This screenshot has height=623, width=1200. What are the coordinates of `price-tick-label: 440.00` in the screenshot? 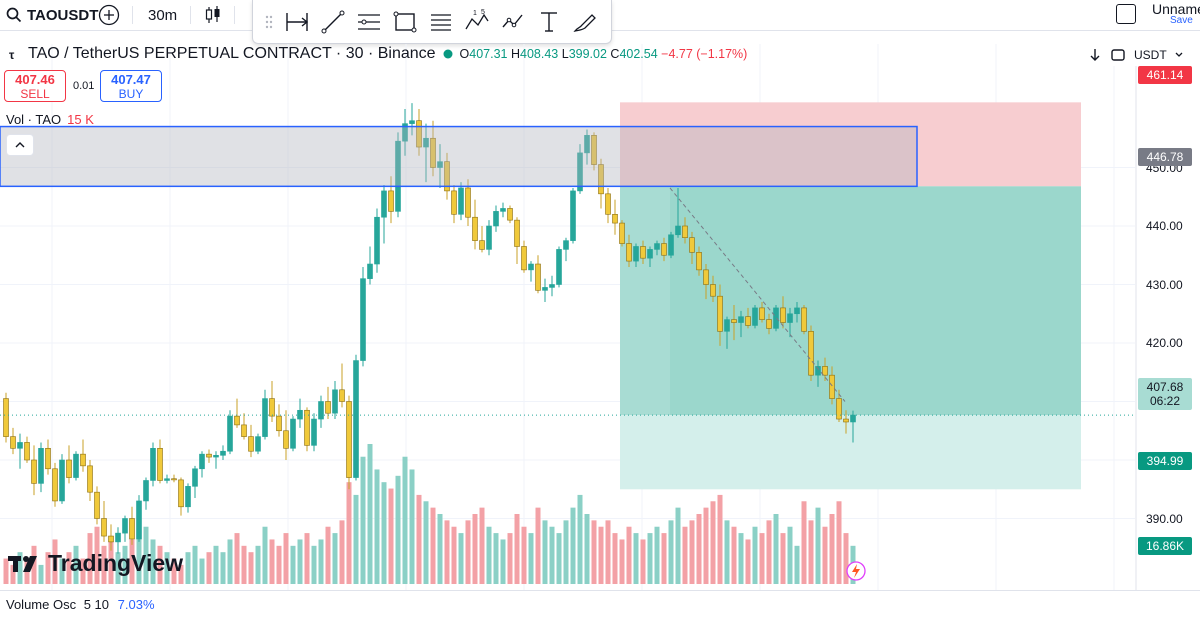 It's located at (1164, 226).